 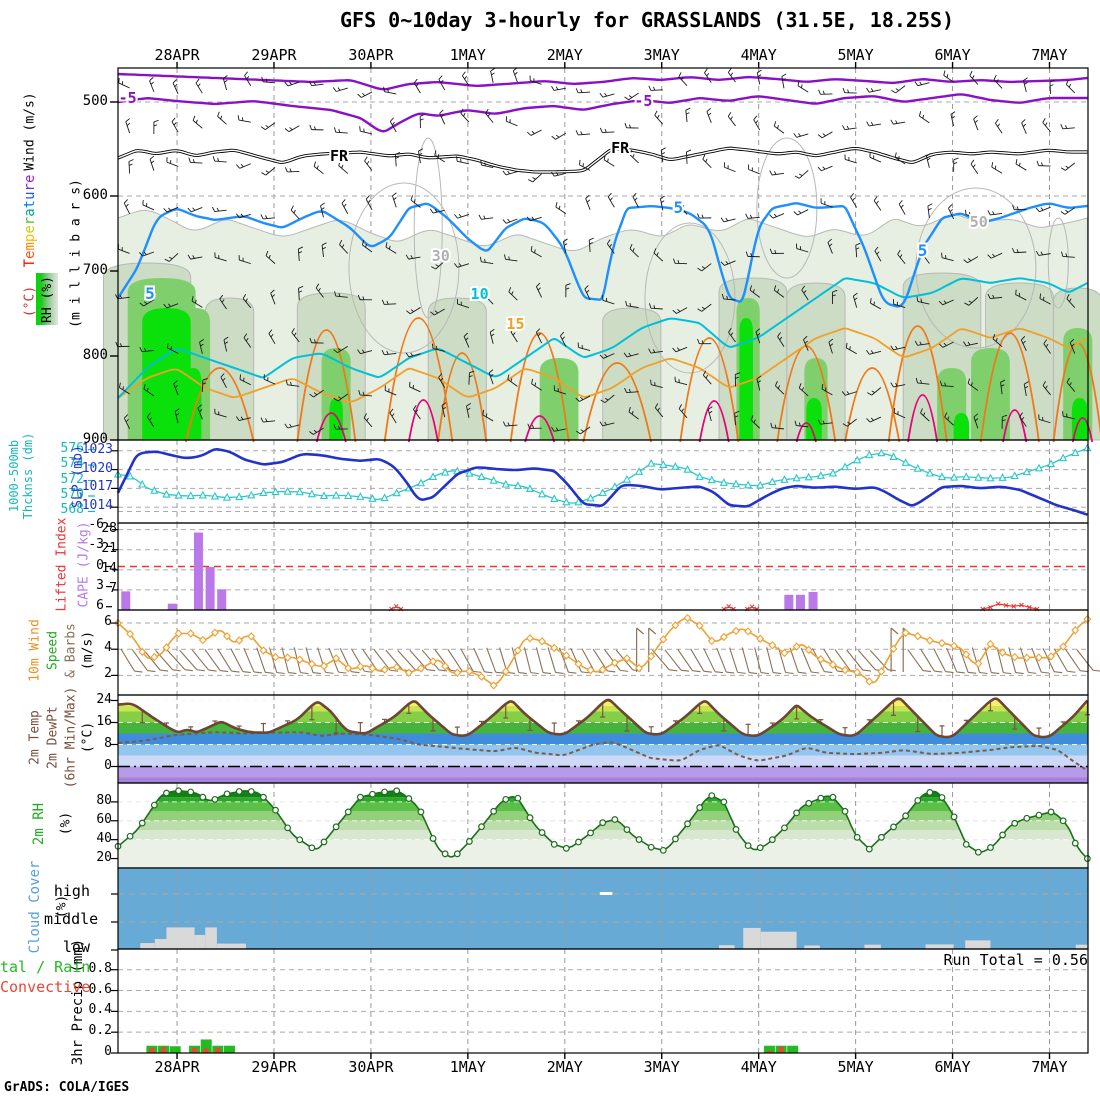 I want to click on axis-label: (%), so click(x=62, y=906).